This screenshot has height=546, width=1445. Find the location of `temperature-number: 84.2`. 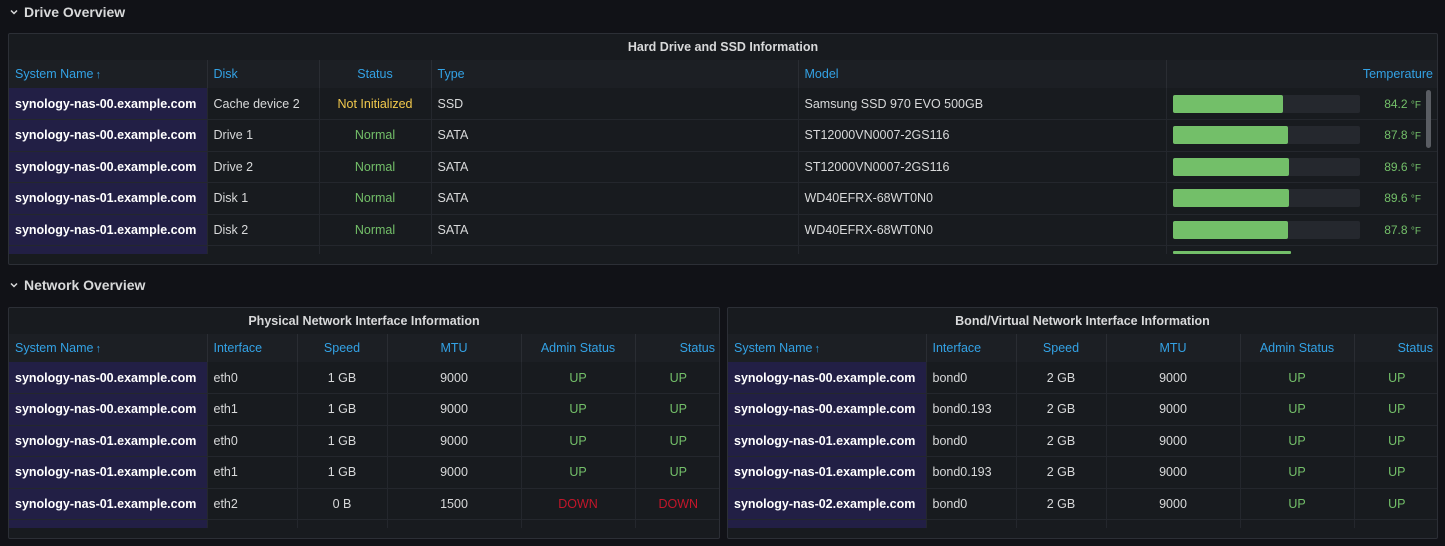

temperature-number: 84.2 is located at coordinates (1396, 103).